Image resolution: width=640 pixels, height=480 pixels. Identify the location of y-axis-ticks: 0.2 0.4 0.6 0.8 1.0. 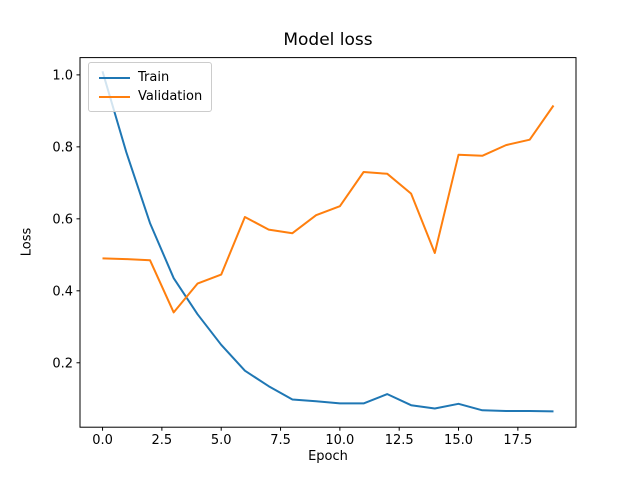
(66, 219).